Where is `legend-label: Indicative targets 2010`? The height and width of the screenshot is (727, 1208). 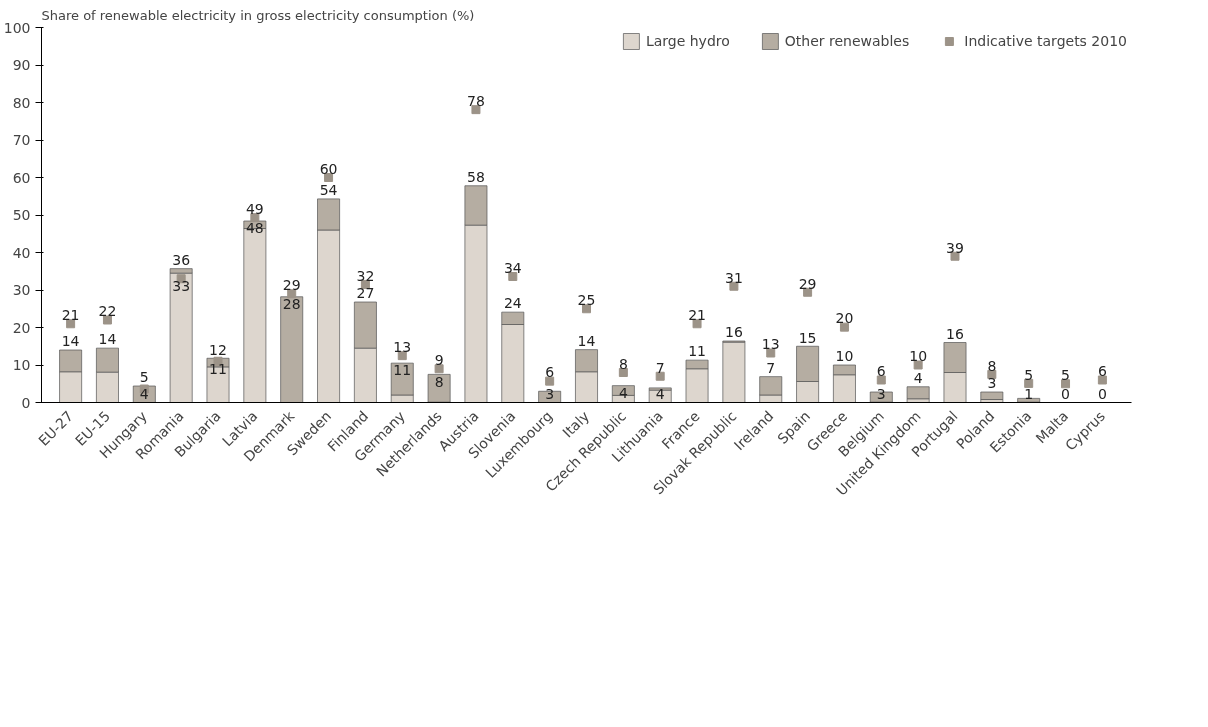 legend-label: Indicative targets 2010 is located at coordinates (1045, 41).